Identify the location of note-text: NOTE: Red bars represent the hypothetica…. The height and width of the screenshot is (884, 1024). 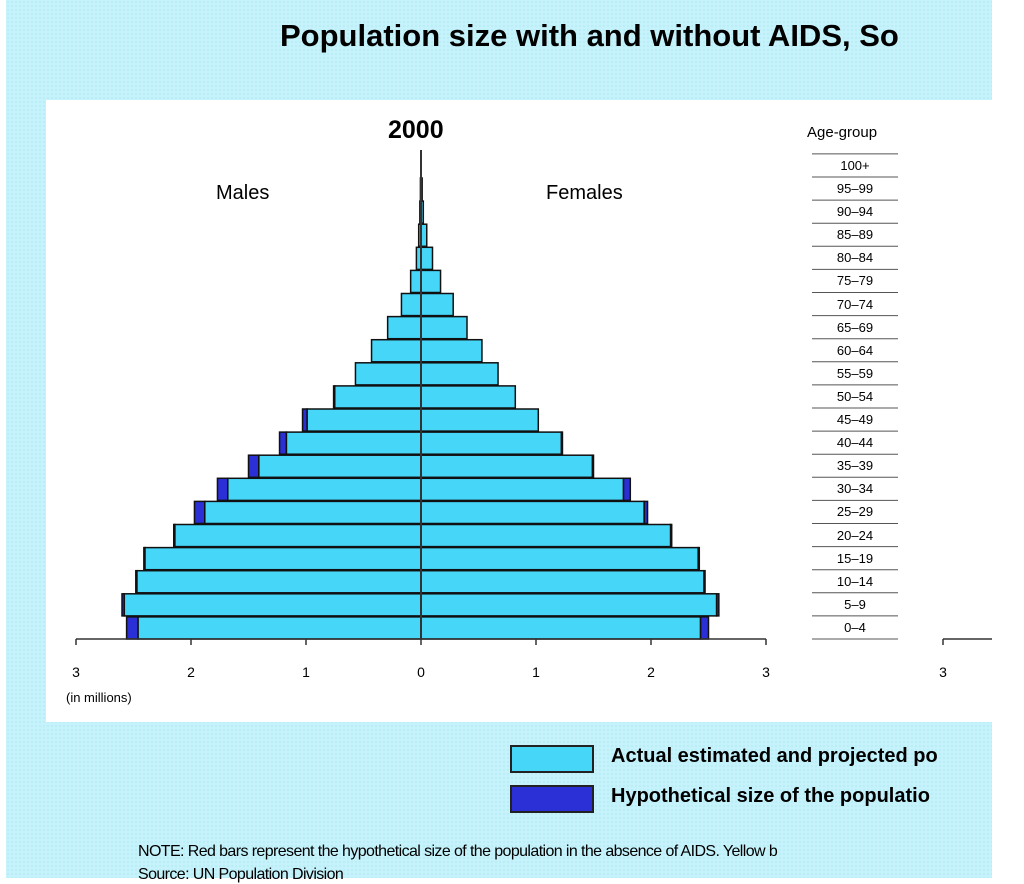
(458, 851).